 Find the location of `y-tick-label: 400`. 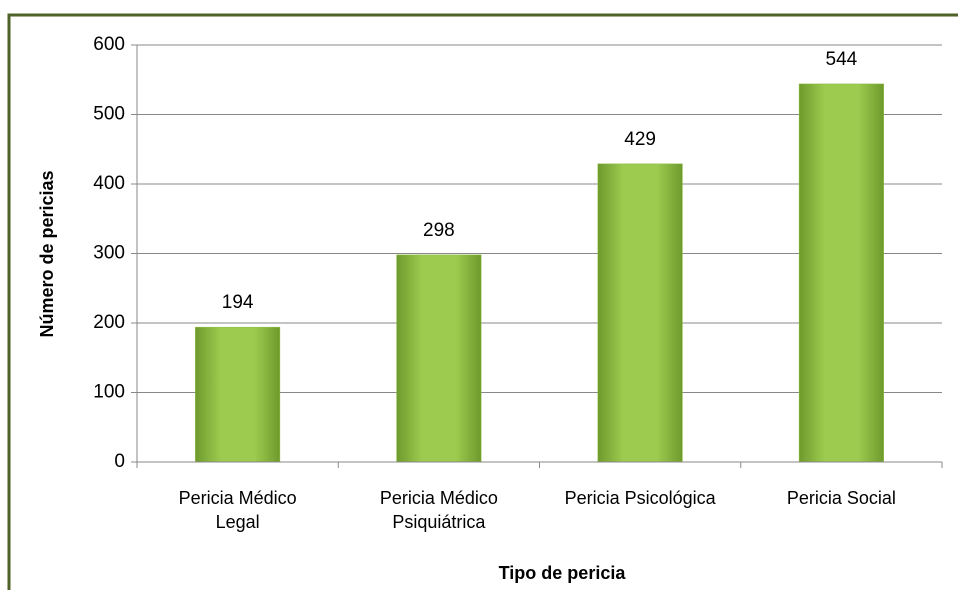

y-tick-label: 400 is located at coordinates (109, 183).